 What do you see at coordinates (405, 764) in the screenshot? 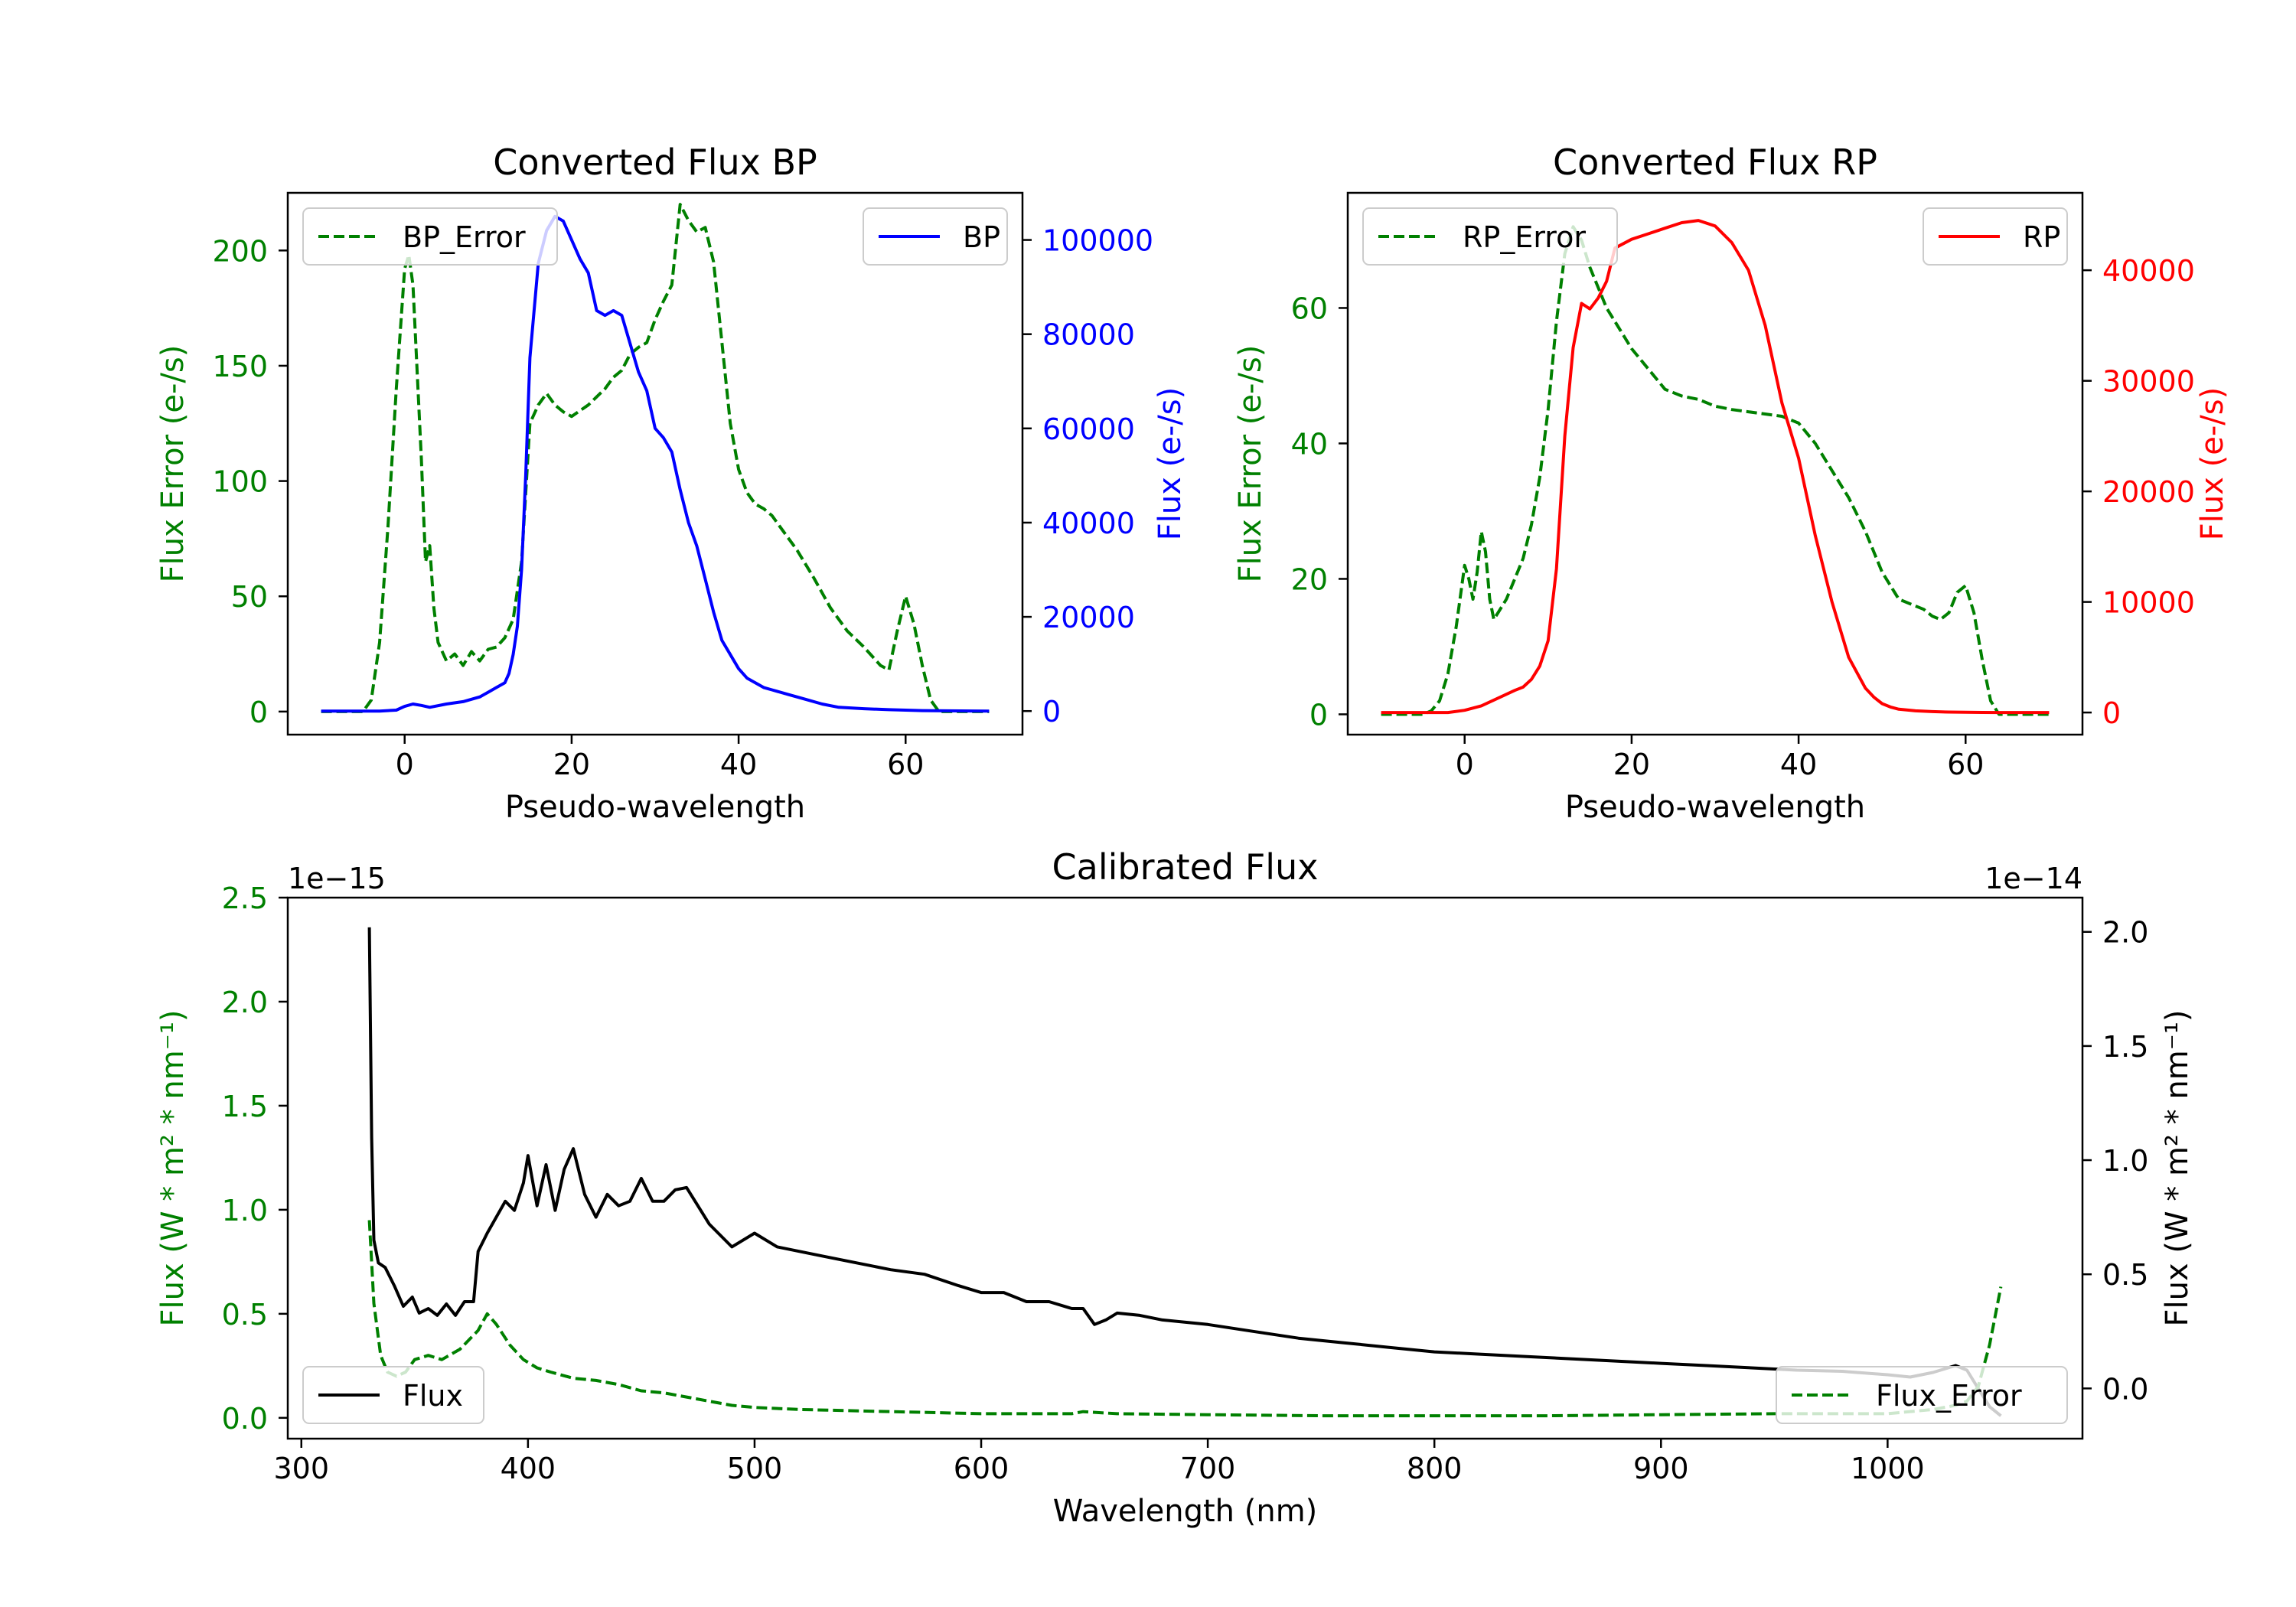
I see `chart-1-x-tick-label: 0` at bounding box center [405, 764].